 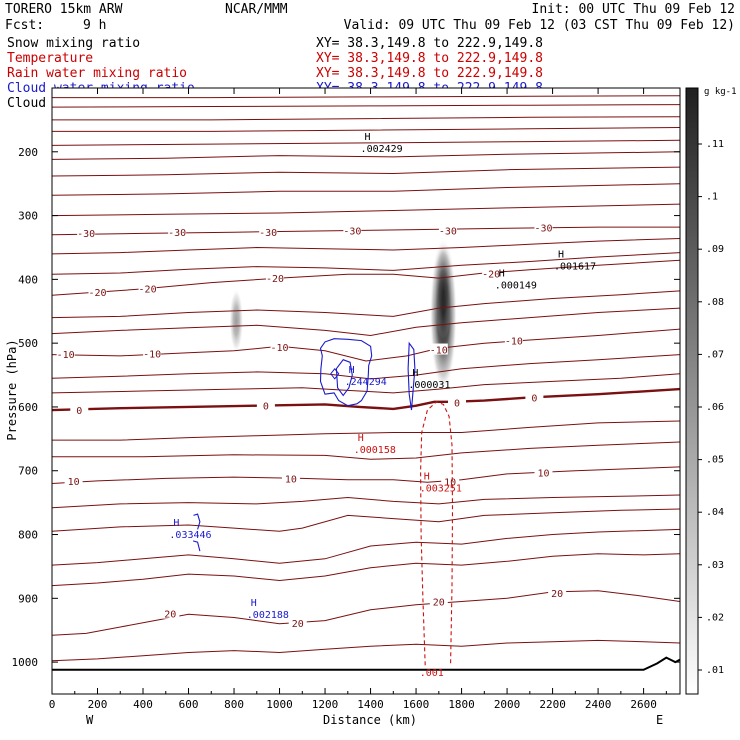 What do you see at coordinates (28, 279) in the screenshot?
I see `y-tick-label: 400` at bounding box center [28, 279].